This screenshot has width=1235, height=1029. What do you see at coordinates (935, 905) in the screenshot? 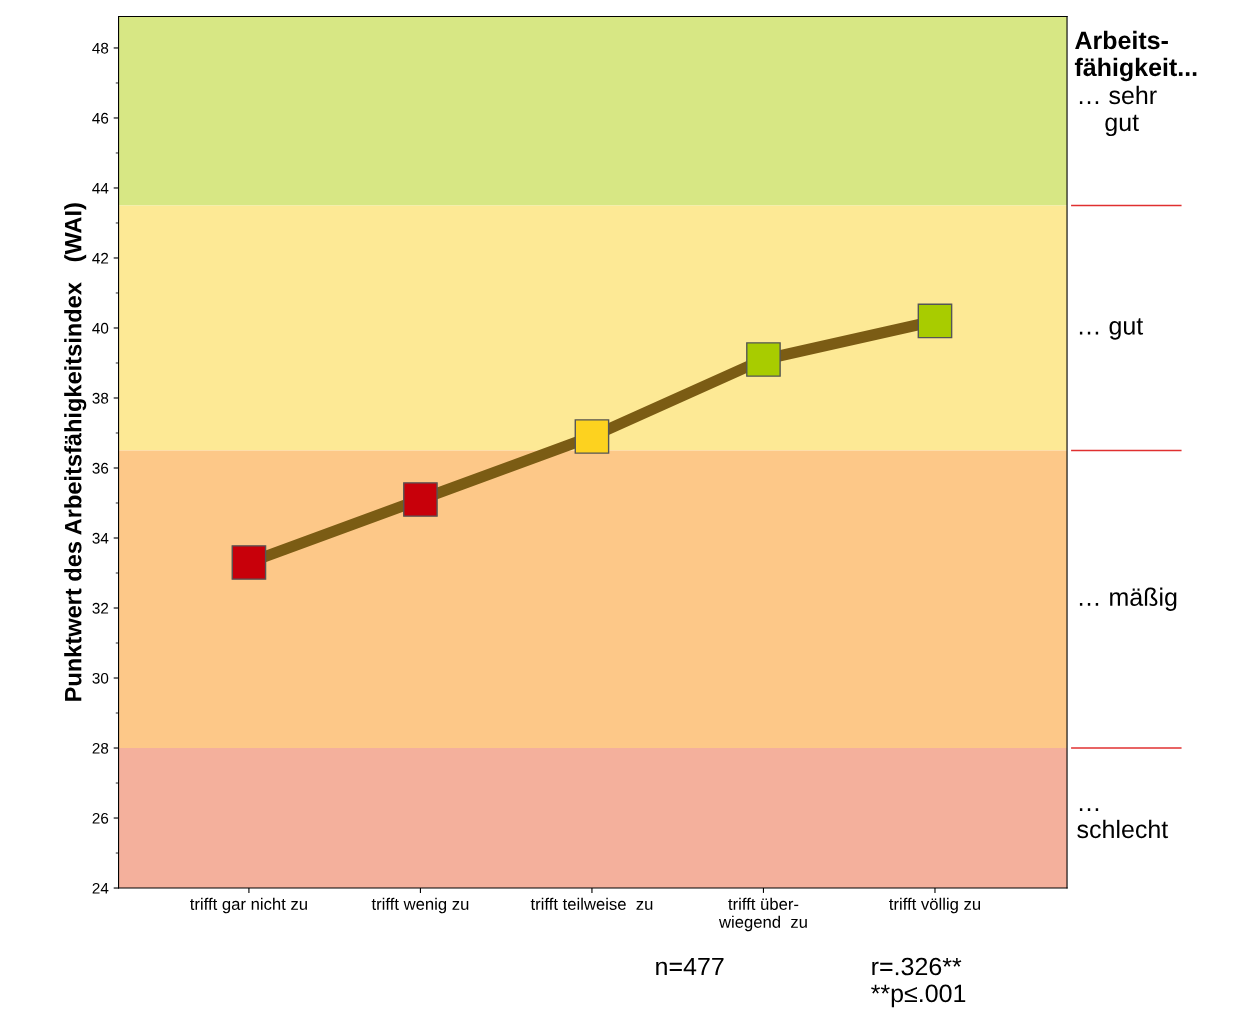
I see `x-tick-label: trifft völlig zu` at bounding box center [935, 905].